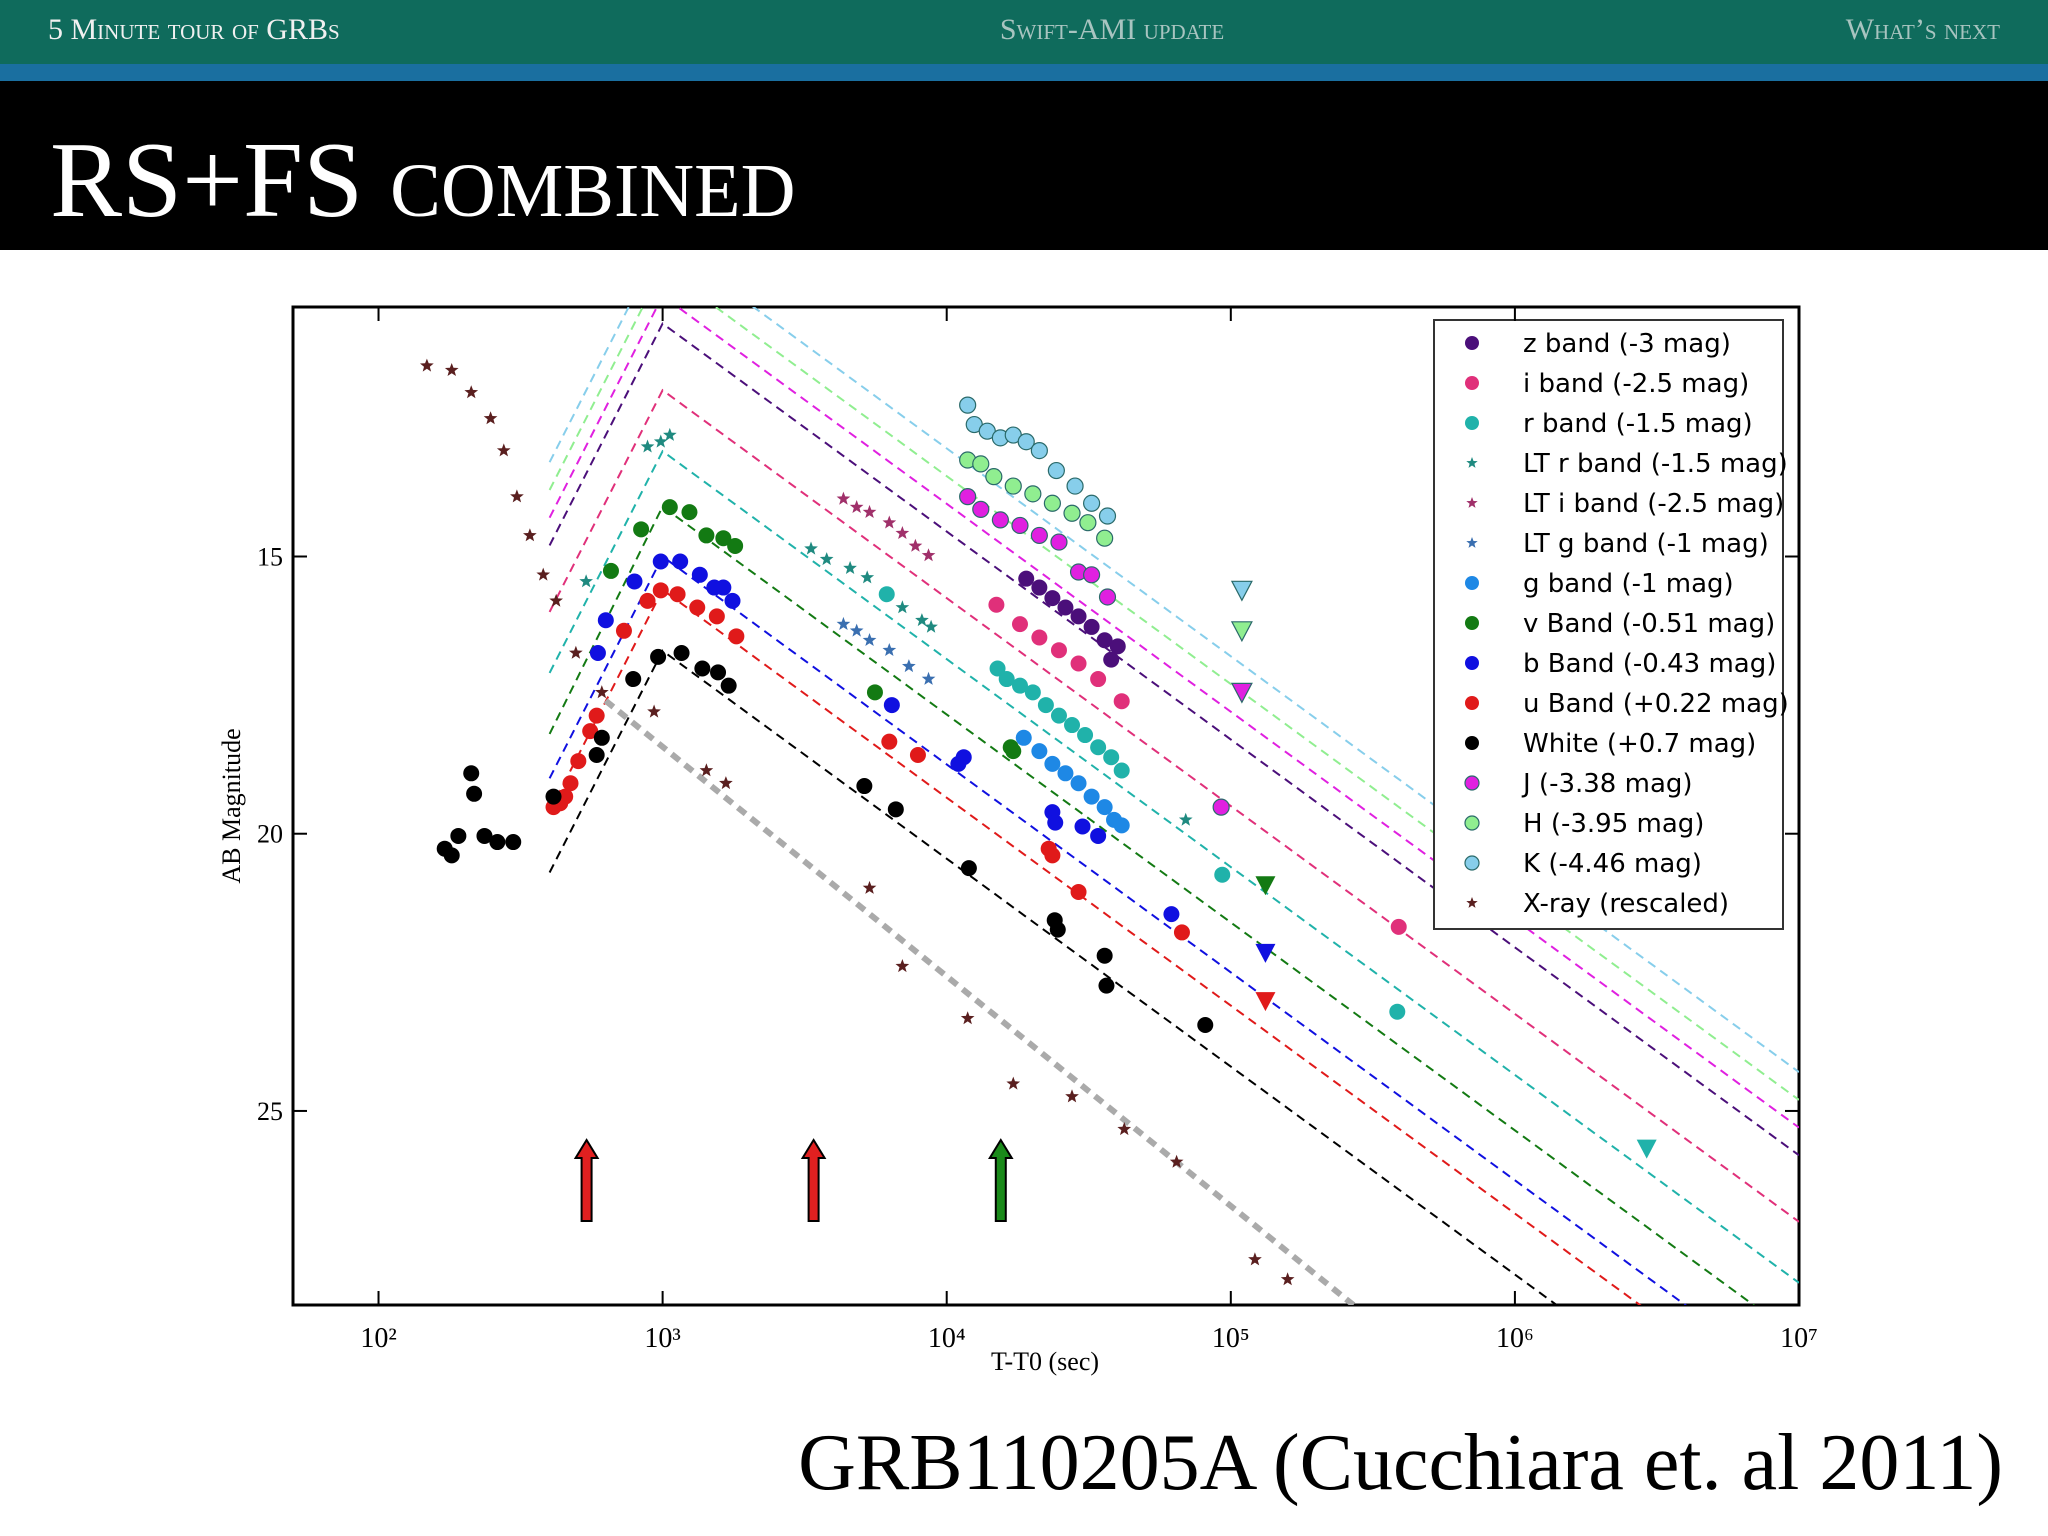 The image size is (2048, 1536). What do you see at coordinates (1112, 29) in the screenshot?
I see `nav-link: Swift-AMI update` at bounding box center [1112, 29].